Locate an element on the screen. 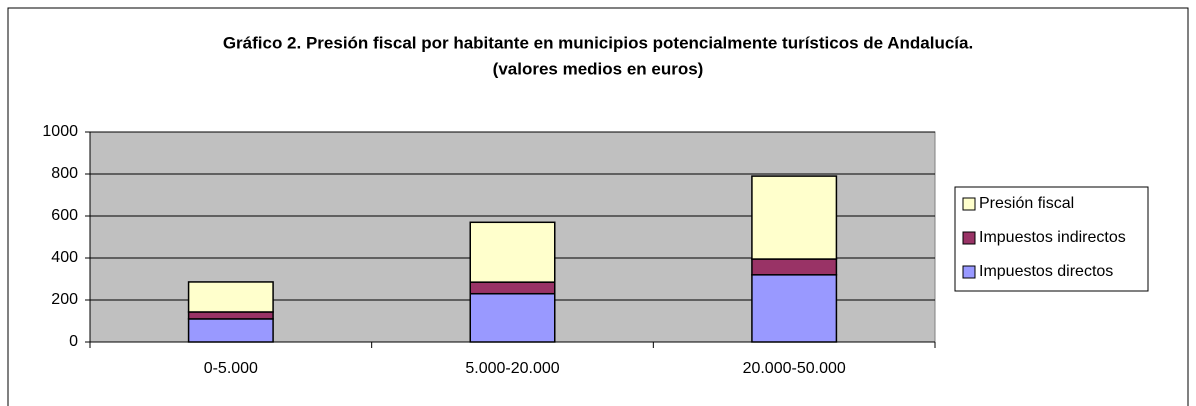 The height and width of the screenshot is (406, 1196). legend-box is located at coordinates (1051, 239).